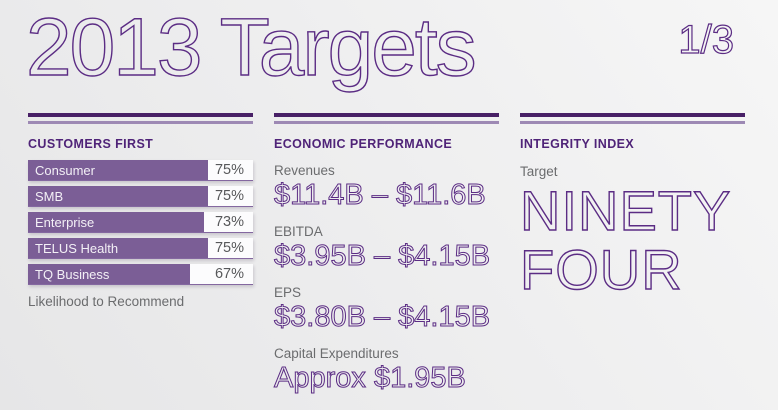 The width and height of the screenshot is (778, 410). I want to click on page-indicator: 1/3, so click(706, 40).